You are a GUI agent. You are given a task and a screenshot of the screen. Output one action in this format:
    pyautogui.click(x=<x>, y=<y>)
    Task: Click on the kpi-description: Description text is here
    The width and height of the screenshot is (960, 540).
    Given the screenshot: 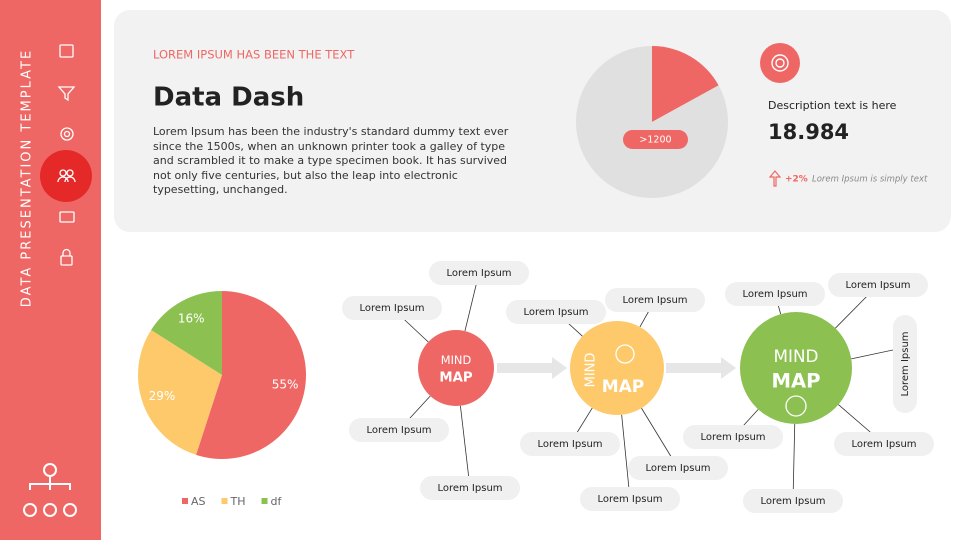 What is the action you would take?
    pyautogui.click(x=832, y=105)
    